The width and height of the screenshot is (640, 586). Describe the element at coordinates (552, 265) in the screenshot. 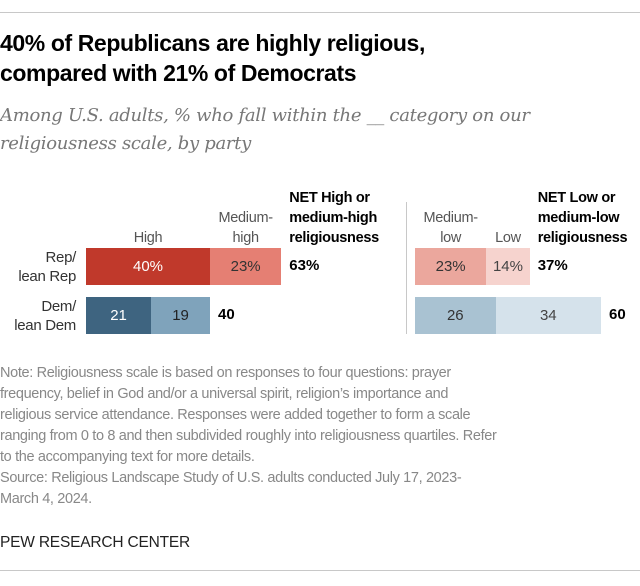

I see `net-value-label: 37%` at that location.